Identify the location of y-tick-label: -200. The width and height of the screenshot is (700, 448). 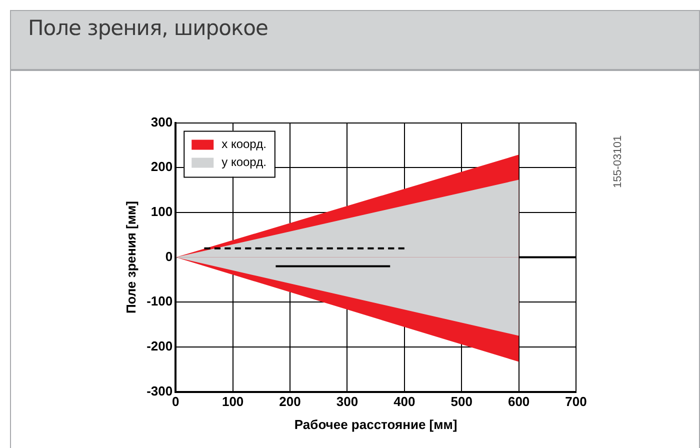
(159, 346).